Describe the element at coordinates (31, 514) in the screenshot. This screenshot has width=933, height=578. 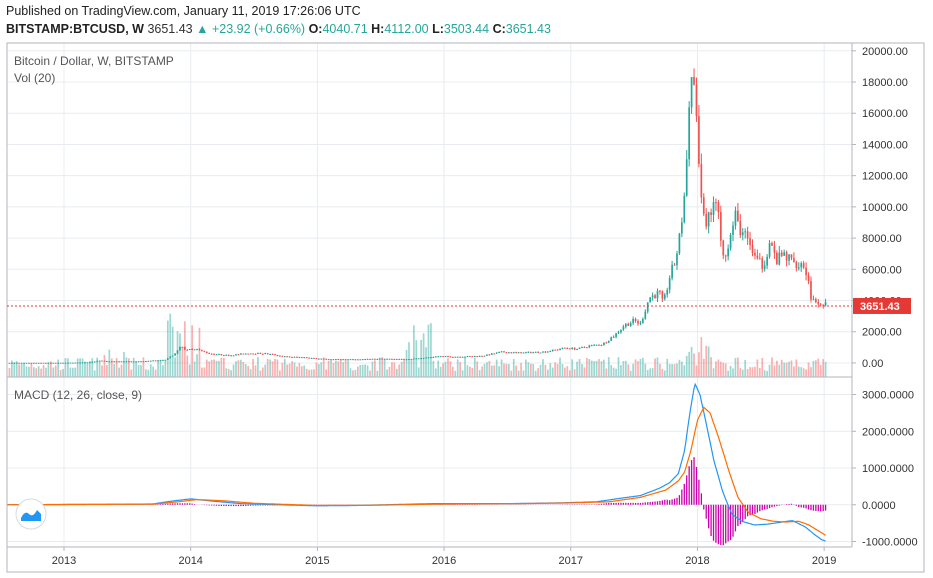
I see `tradingview-logo-icon` at that location.